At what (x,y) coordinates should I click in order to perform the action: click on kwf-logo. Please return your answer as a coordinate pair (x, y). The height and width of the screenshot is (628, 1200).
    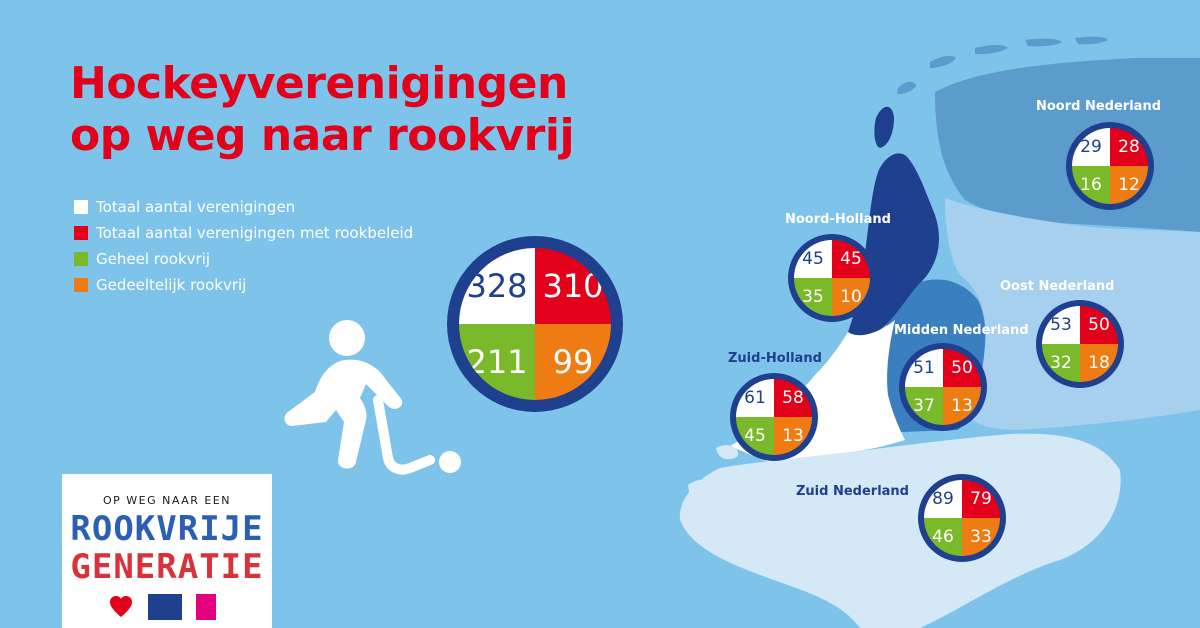
    Looking at the image, I should click on (165, 607).